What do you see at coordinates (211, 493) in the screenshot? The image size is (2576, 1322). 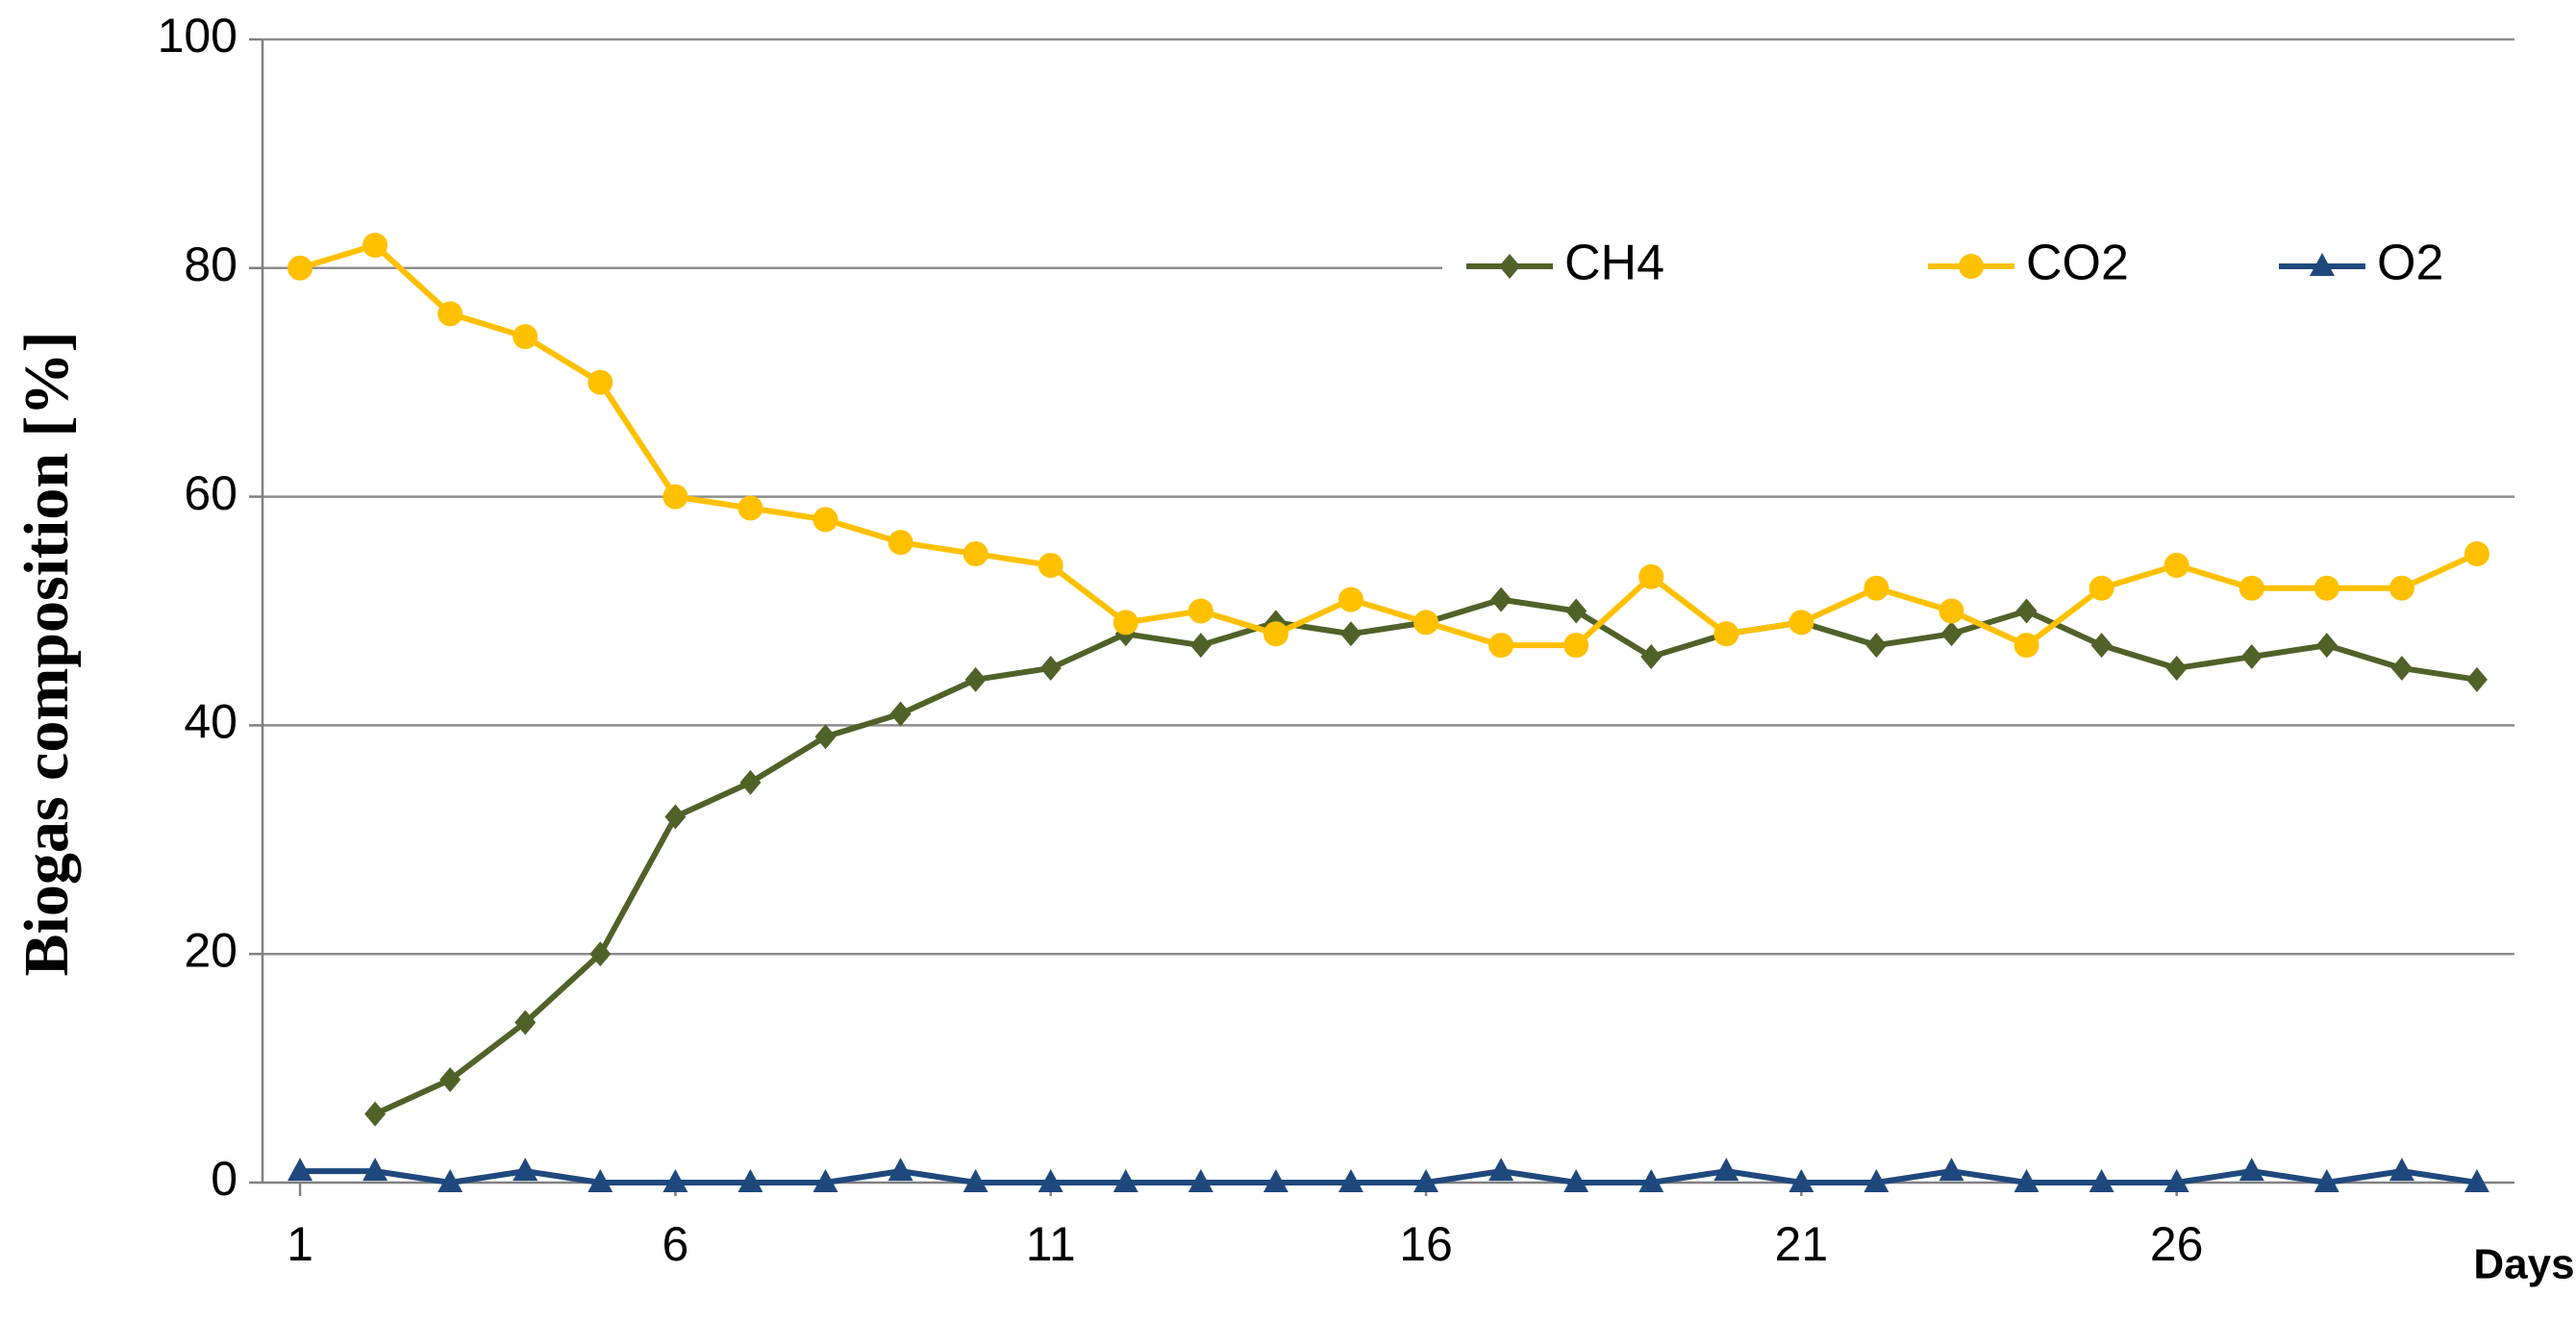 I see `y-tick-label: 60` at bounding box center [211, 493].